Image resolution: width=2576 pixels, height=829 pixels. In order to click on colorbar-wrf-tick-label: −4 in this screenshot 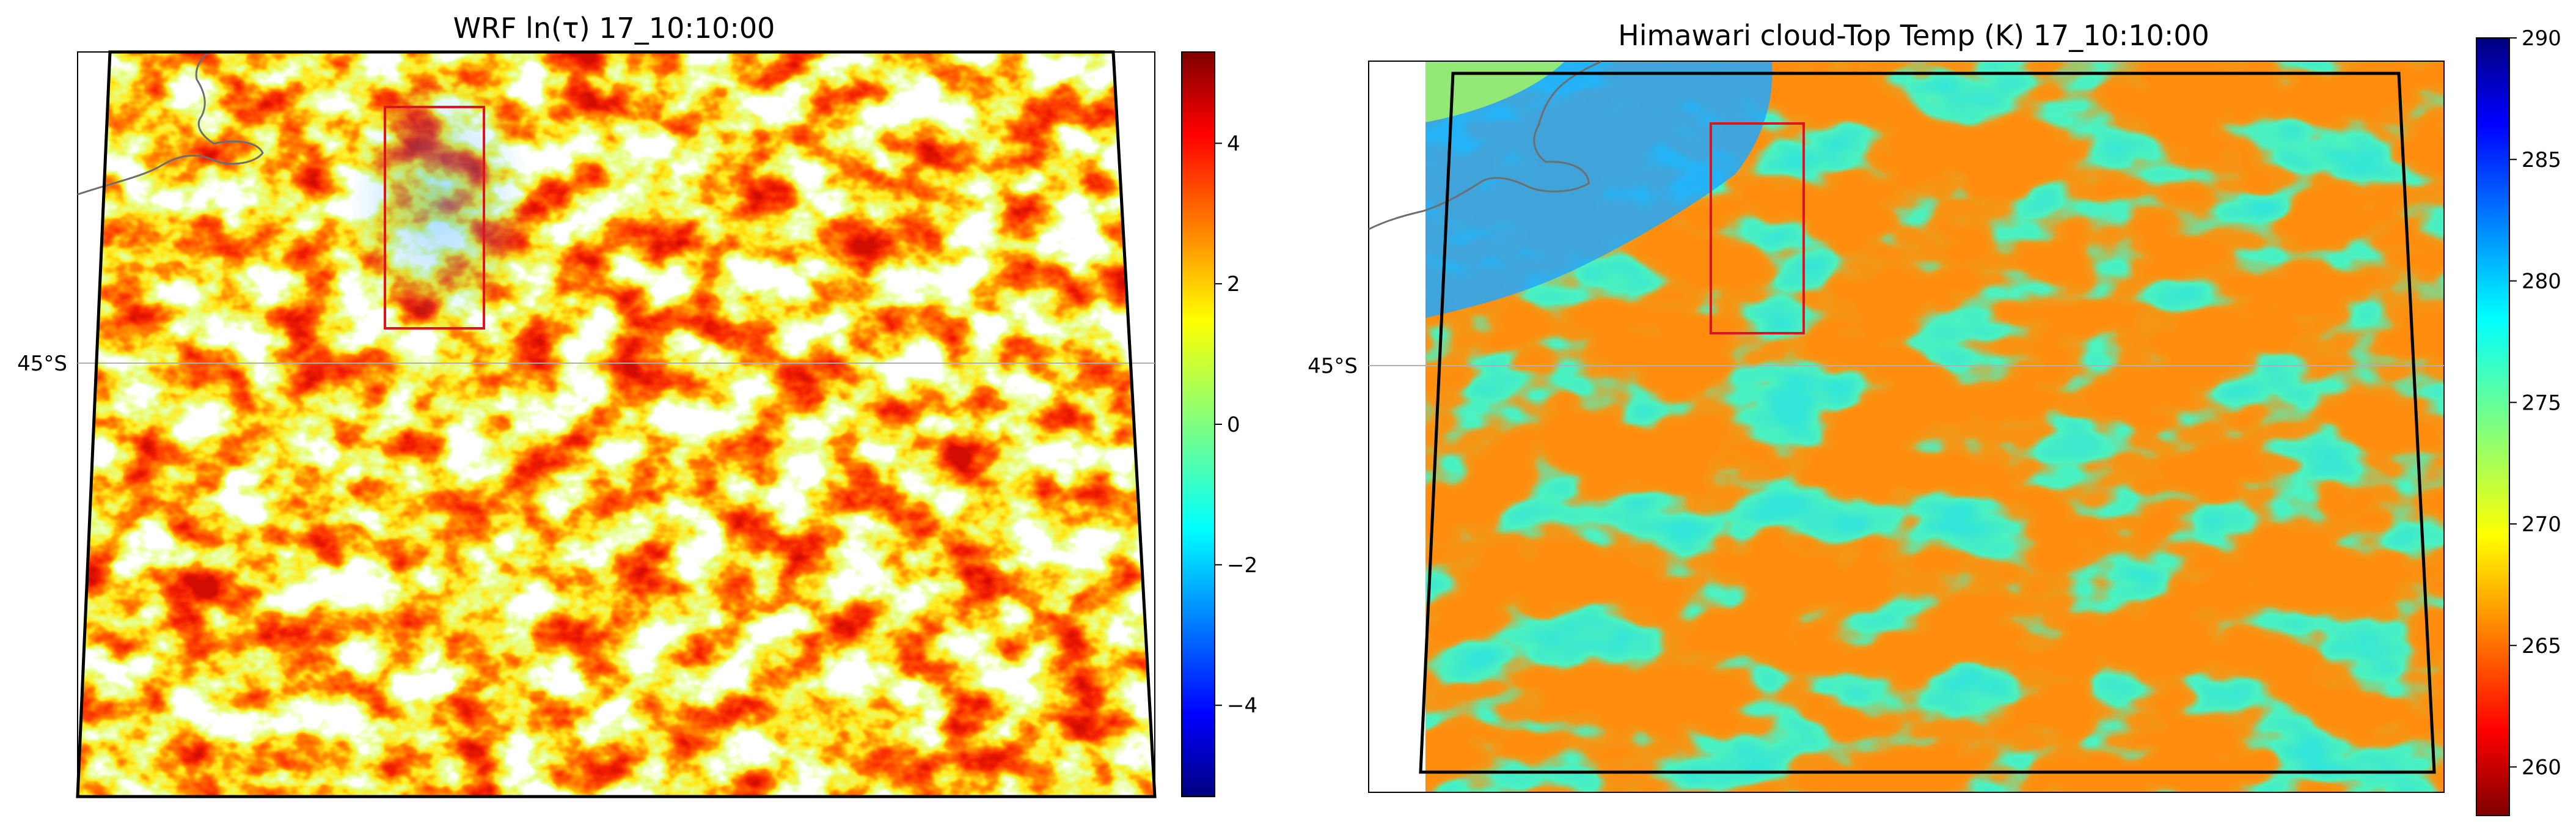, I will do `click(1242, 706)`.